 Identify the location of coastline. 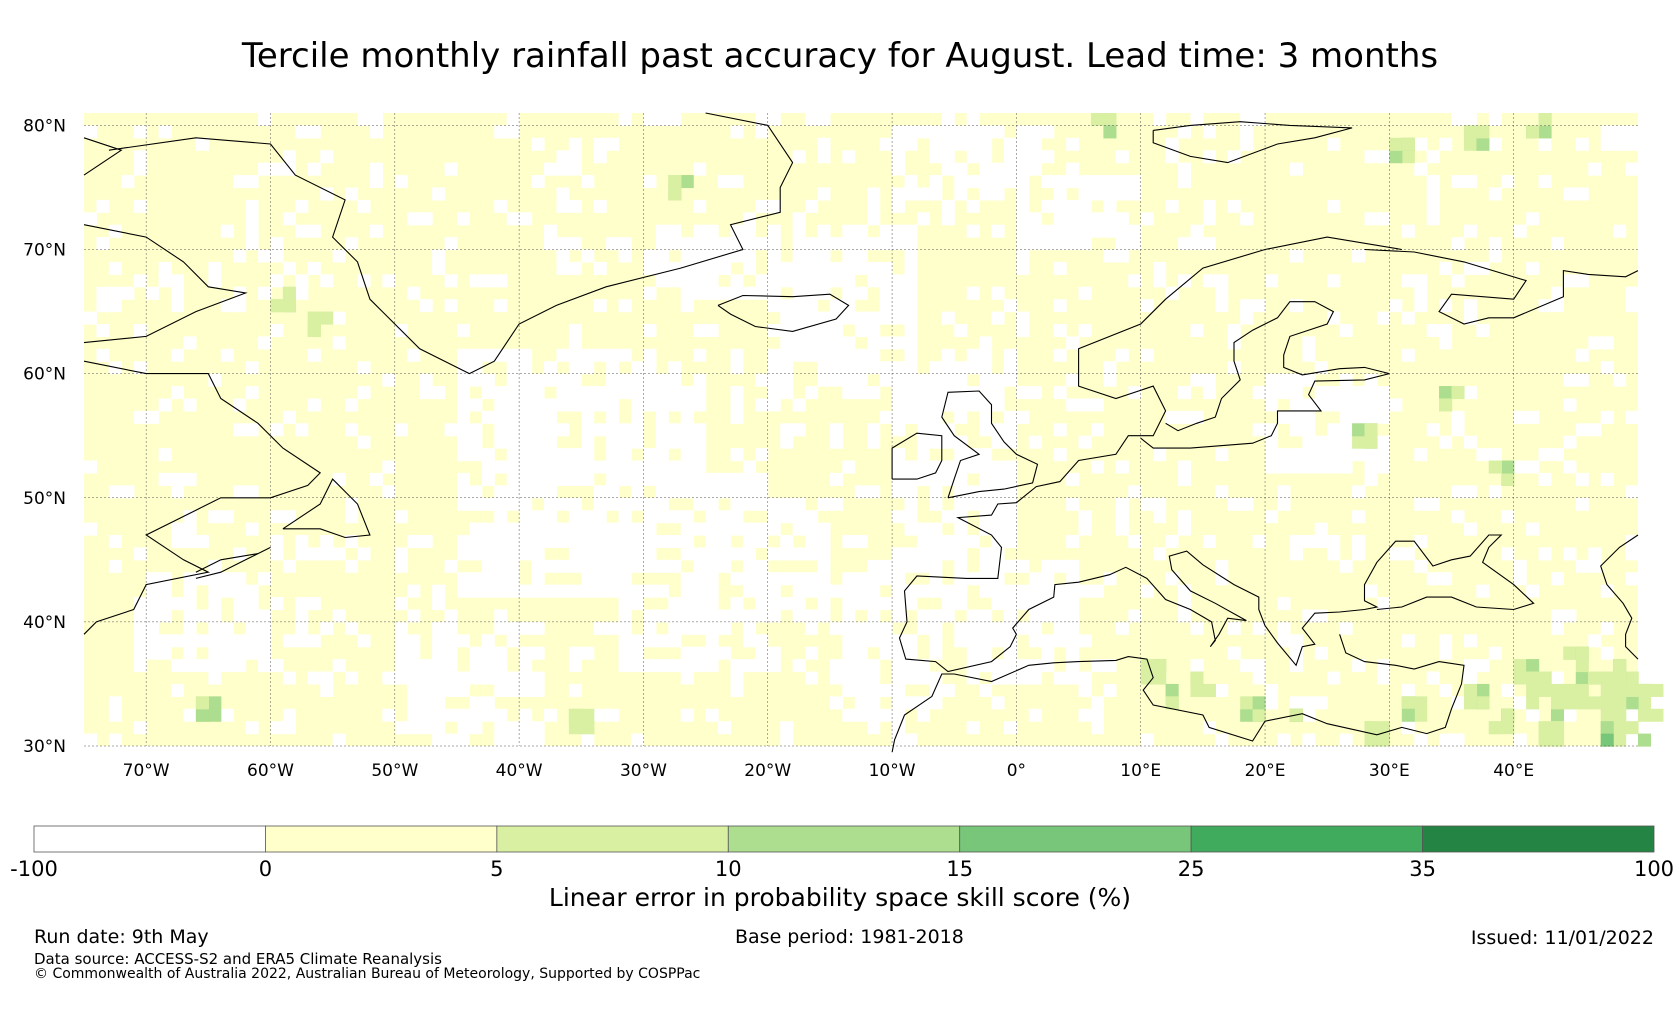
(1501, 286).